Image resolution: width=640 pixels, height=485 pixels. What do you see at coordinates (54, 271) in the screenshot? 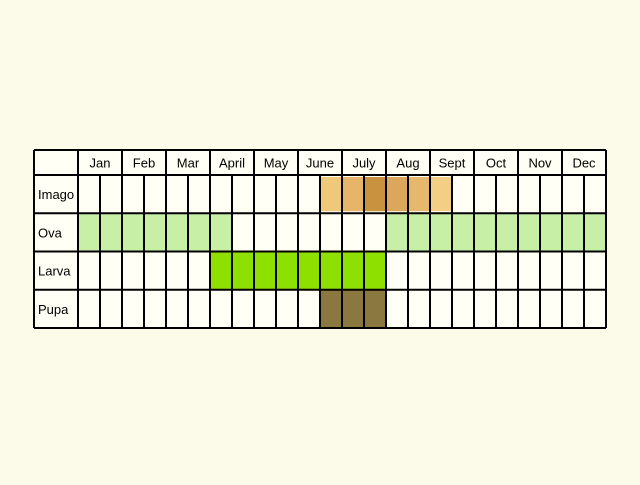
I see `stage-label: Larva` at bounding box center [54, 271].